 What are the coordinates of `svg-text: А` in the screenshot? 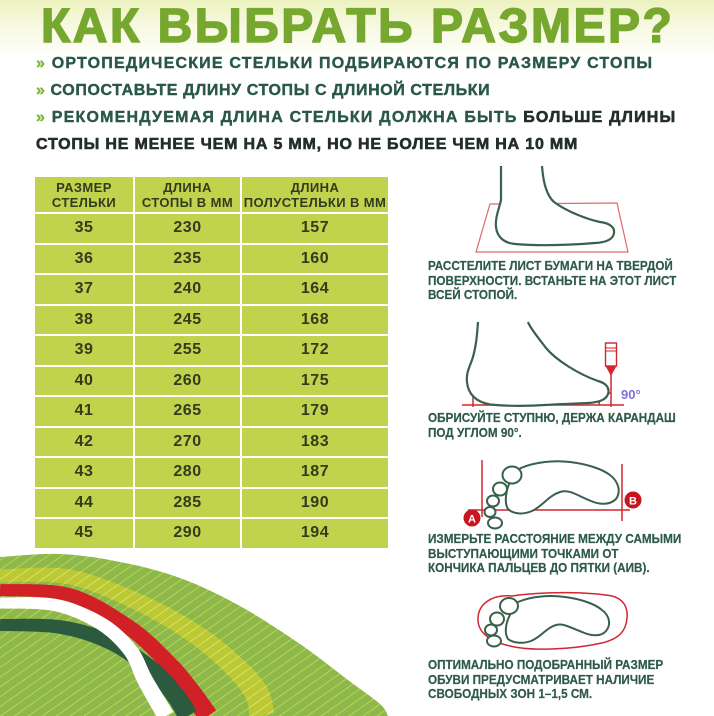 It's located at (472, 520).